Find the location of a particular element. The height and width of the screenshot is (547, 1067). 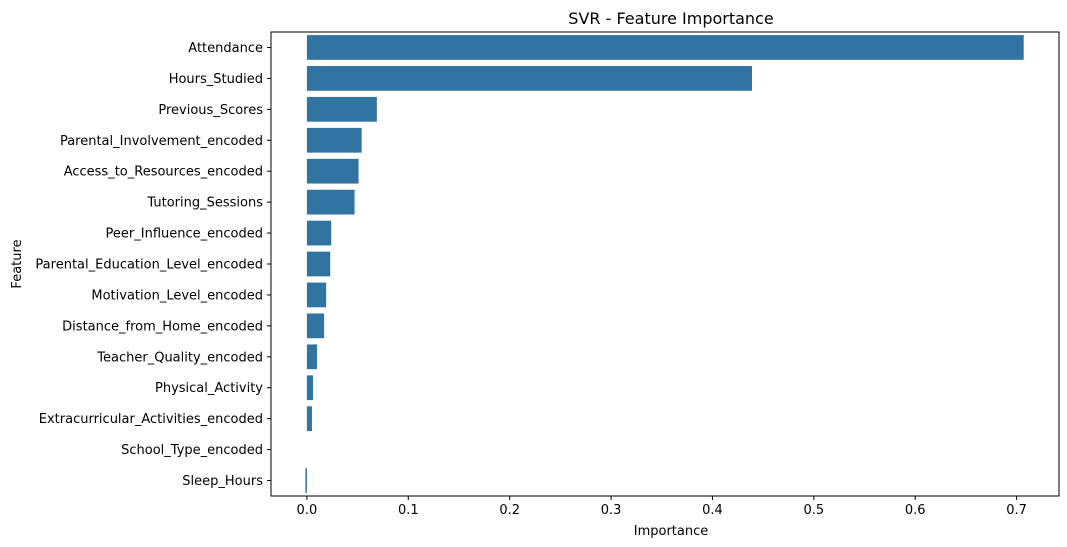

bar-distance-from-home-encoded is located at coordinates (315, 326).